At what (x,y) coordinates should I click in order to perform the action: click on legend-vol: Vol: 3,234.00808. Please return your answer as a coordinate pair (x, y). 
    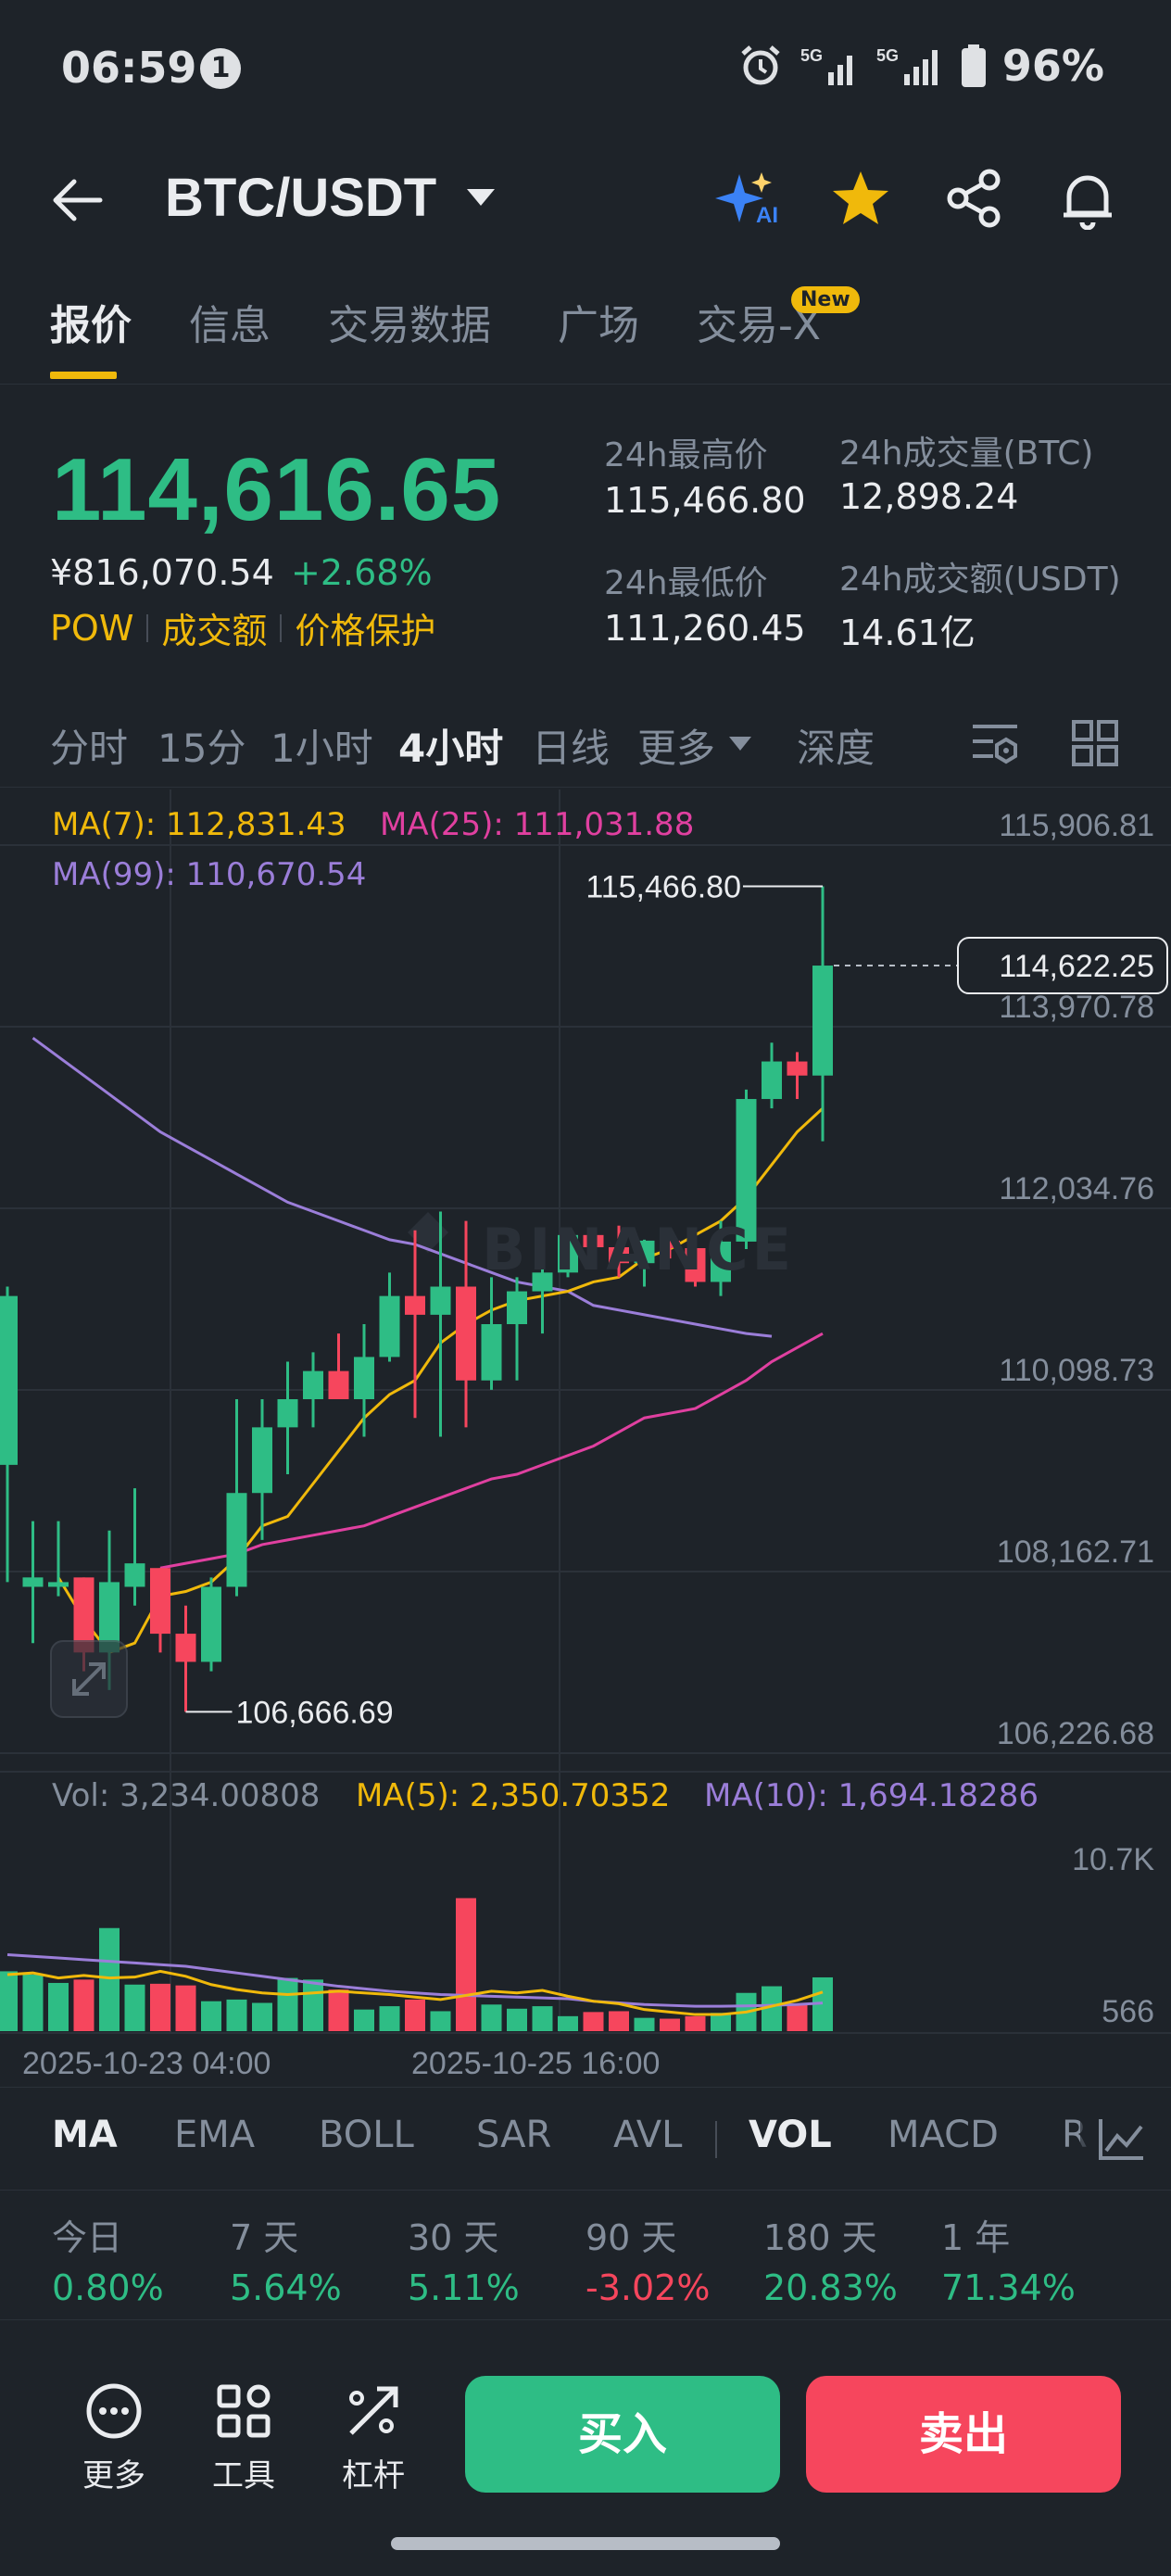
    Looking at the image, I should click on (187, 1795).